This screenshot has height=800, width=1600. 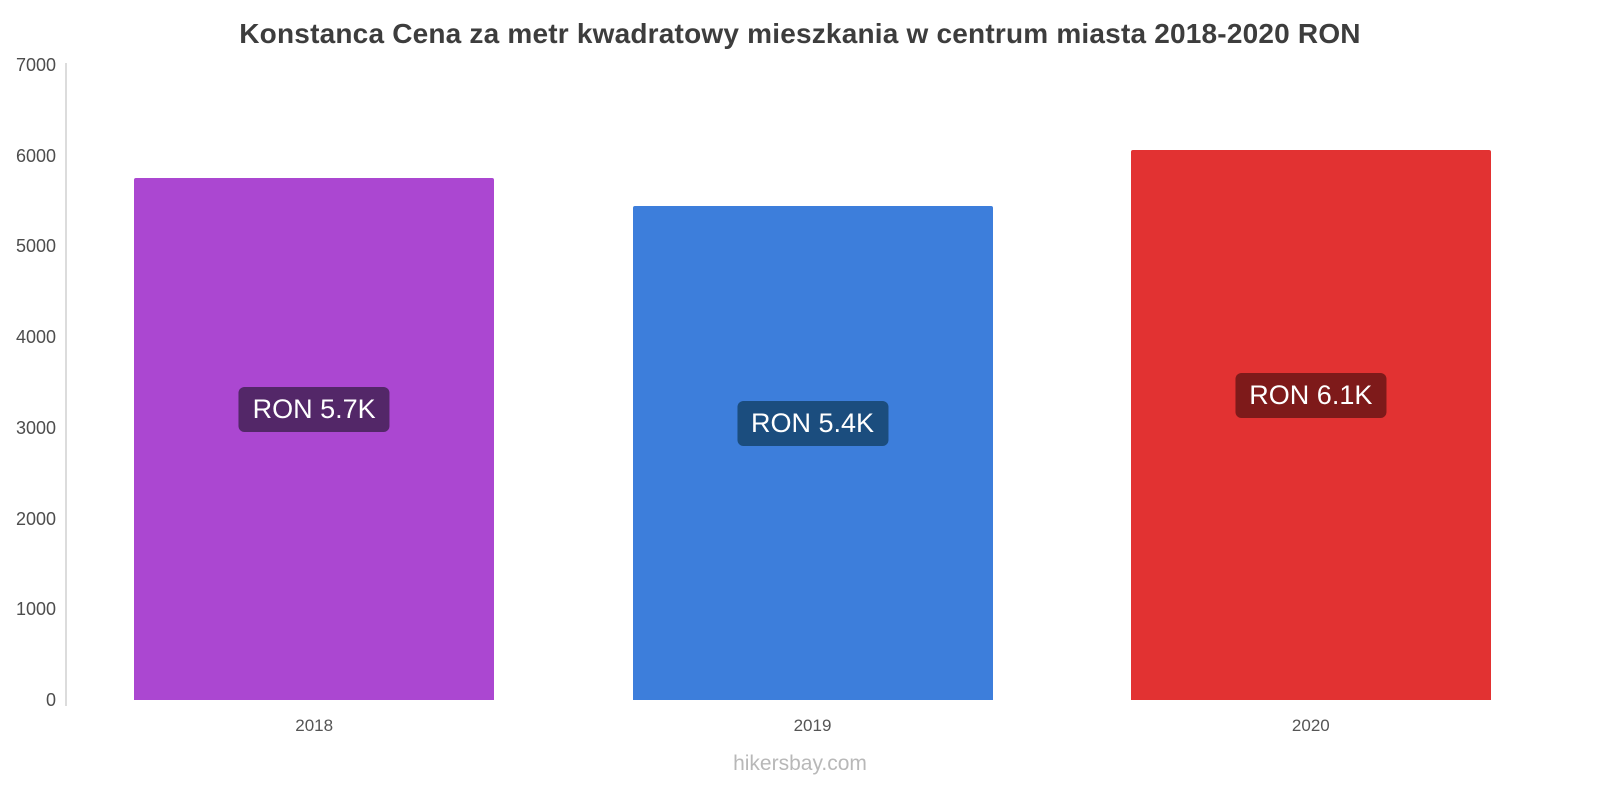 What do you see at coordinates (812, 423) in the screenshot?
I see `bar-value-label: RON 5.4K` at bounding box center [812, 423].